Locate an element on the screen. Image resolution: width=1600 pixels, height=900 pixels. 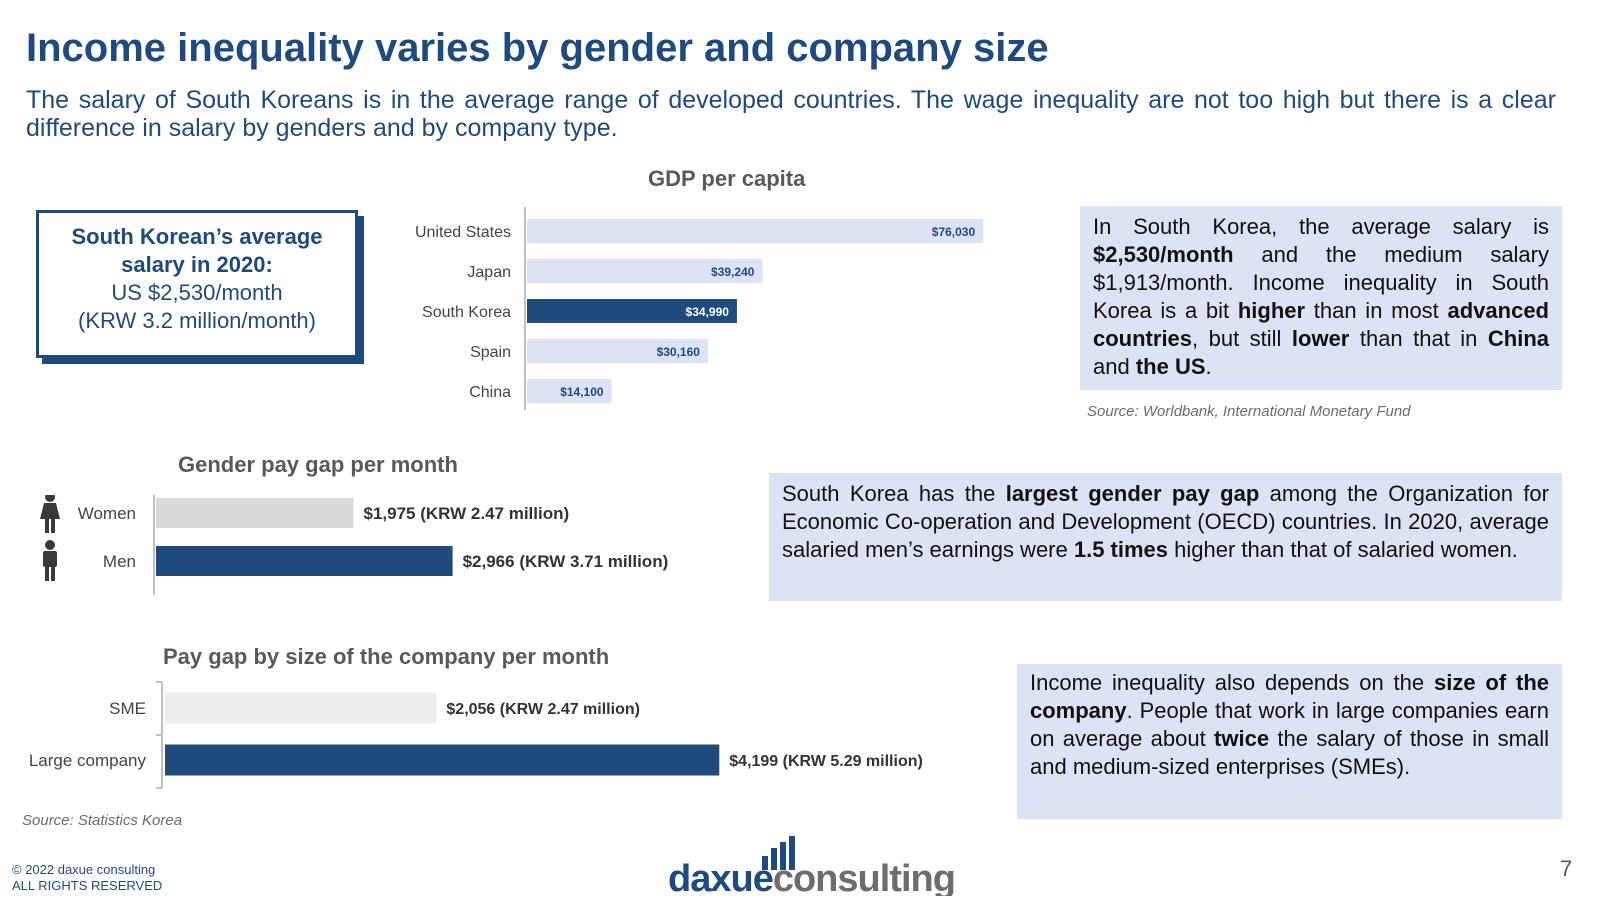
gender-value-label: $2,966 (KRW 3.71 million) is located at coordinates (566, 561).